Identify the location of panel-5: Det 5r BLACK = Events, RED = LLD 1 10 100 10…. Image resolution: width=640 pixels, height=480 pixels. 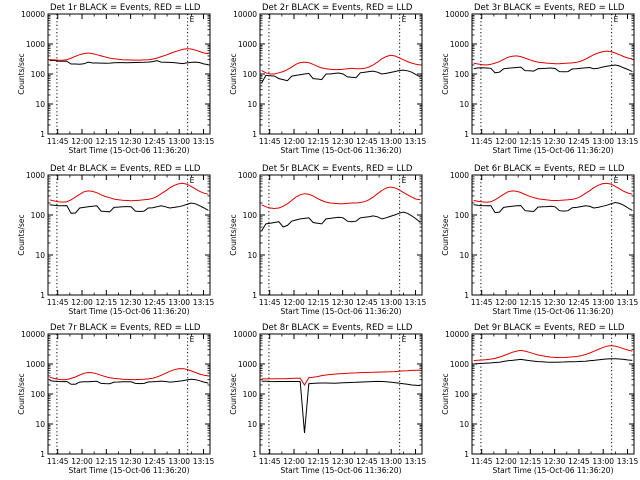
(328, 240).